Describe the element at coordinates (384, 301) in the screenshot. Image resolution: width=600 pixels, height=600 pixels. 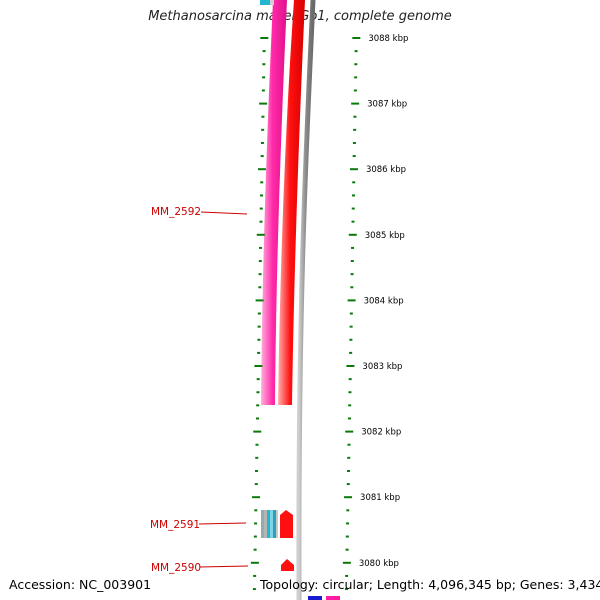
I see `scale-label: 3084 kbp` at that location.